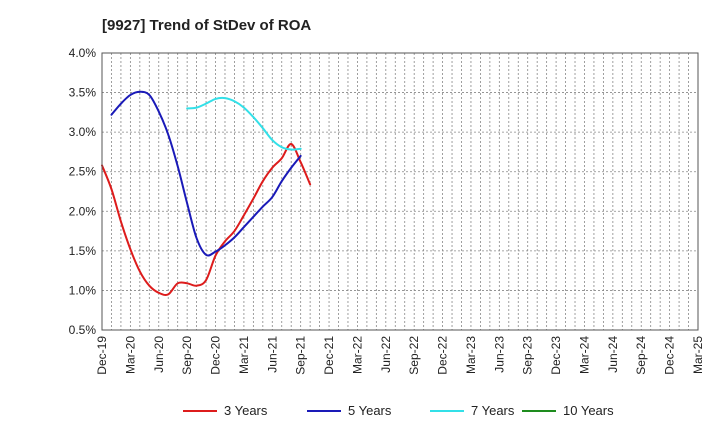  Describe the element at coordinates (588, 410) in the screenshot. I see `legend-label: 10 Years` at that location.